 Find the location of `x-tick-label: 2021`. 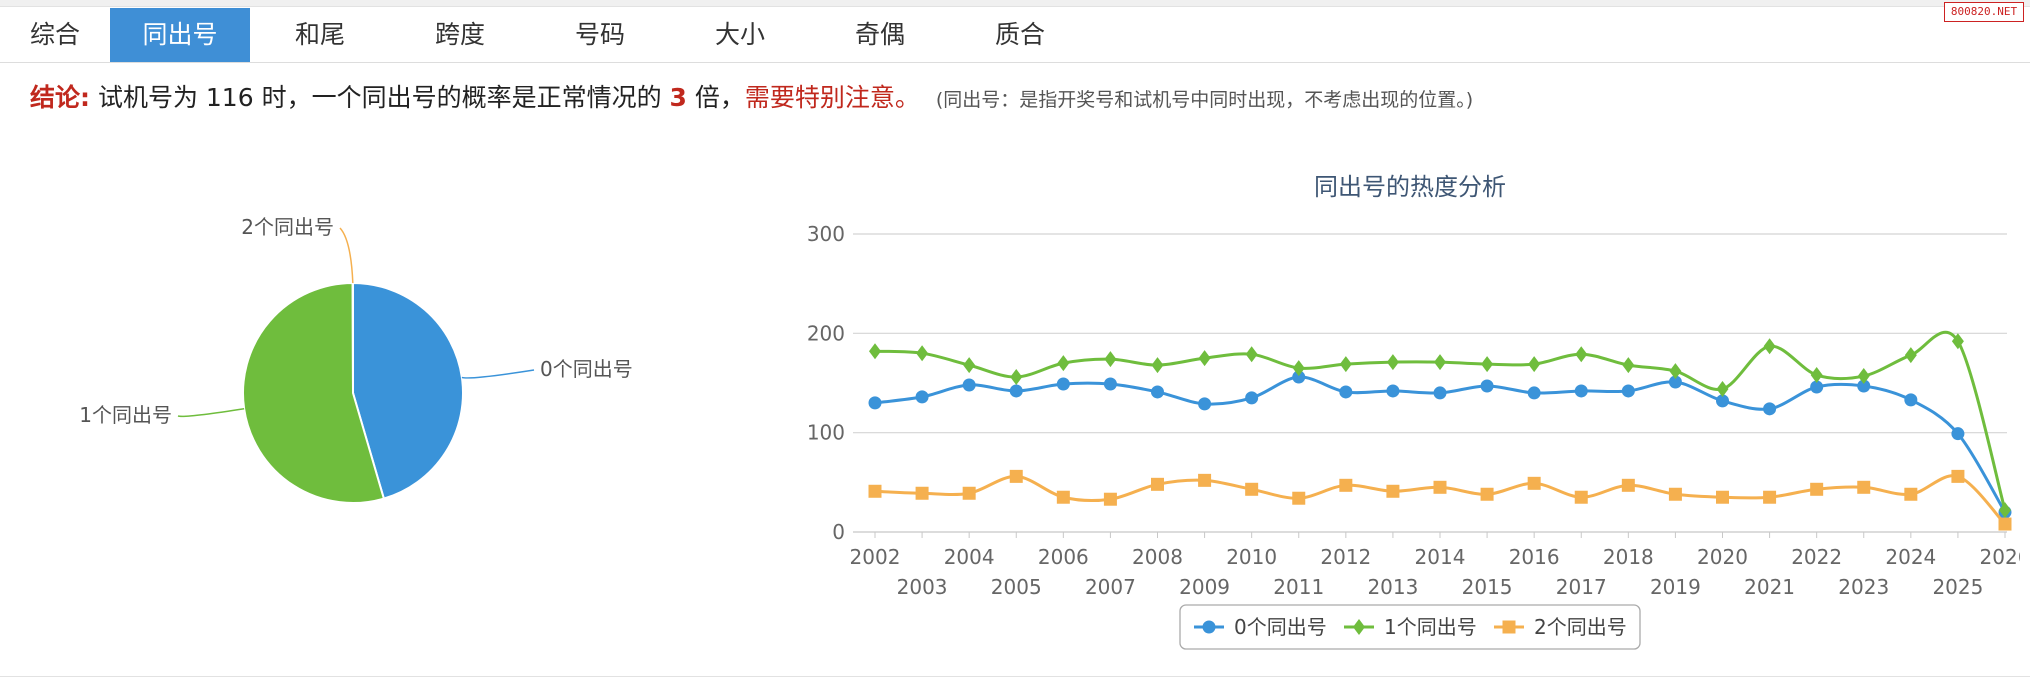

x-tick-label: 2021 is located at coordinates (1769, 587).